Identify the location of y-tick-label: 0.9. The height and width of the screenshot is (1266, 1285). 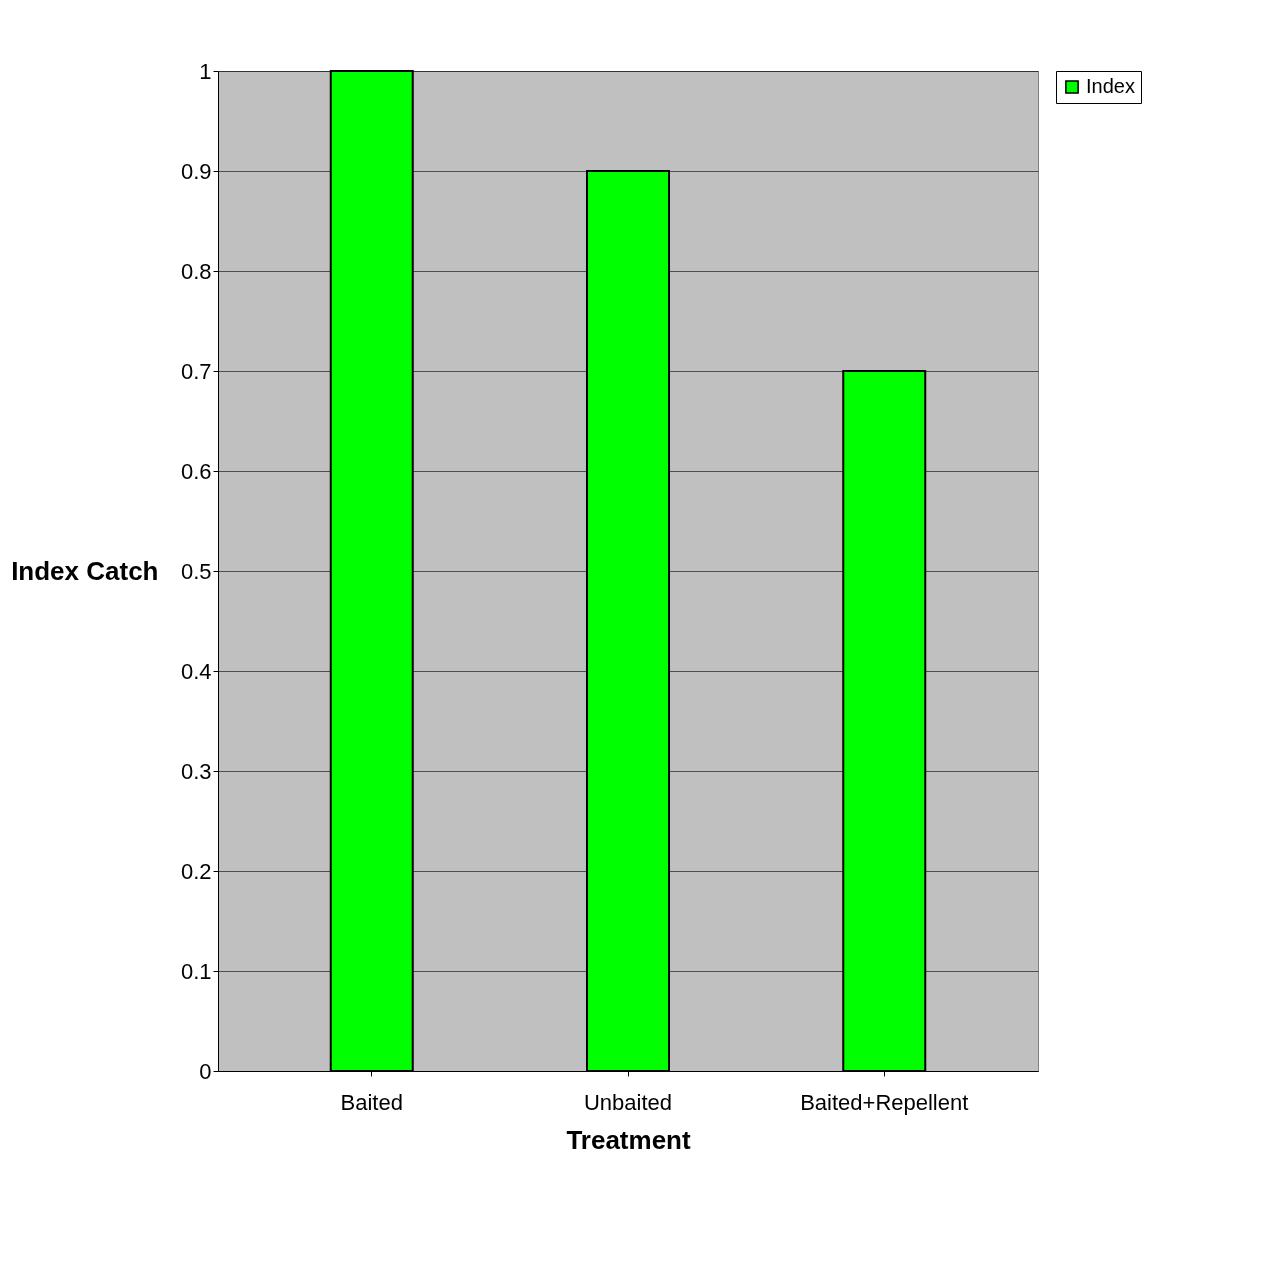
(196, 171).